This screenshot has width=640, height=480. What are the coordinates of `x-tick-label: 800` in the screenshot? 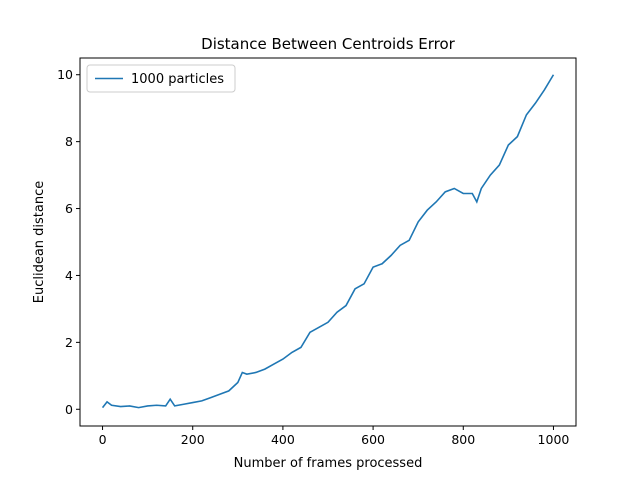 It's located at (463, 439).